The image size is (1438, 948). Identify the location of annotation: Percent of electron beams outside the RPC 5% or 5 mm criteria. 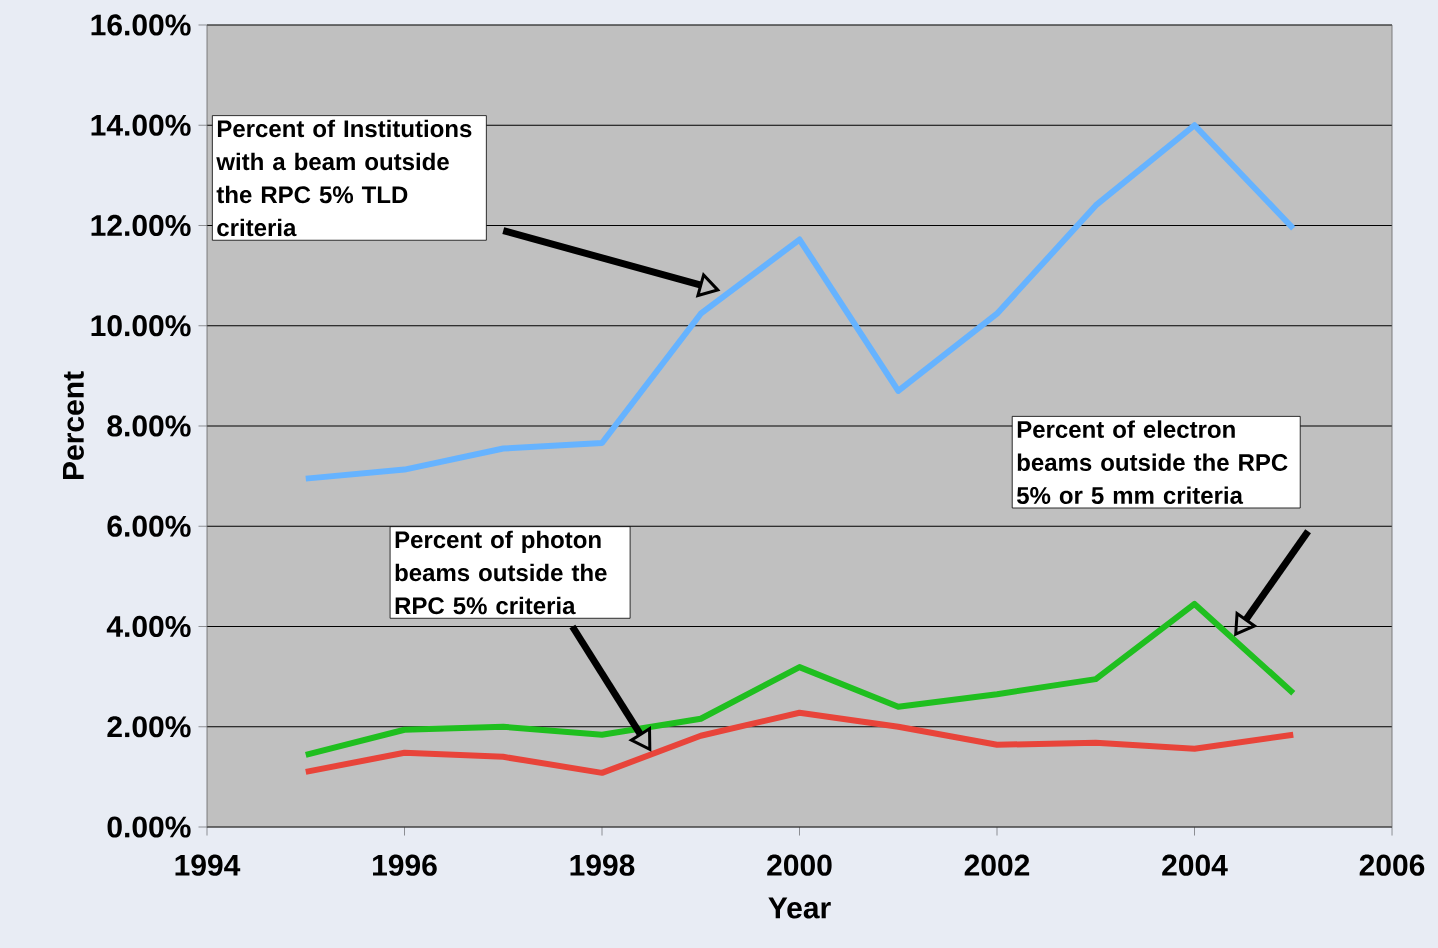
(1152, 462).